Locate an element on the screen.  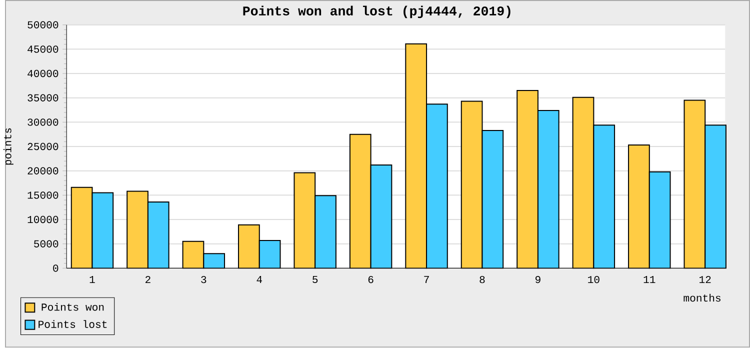
x-tick-label: 4 is located at coordinates (259, 280).